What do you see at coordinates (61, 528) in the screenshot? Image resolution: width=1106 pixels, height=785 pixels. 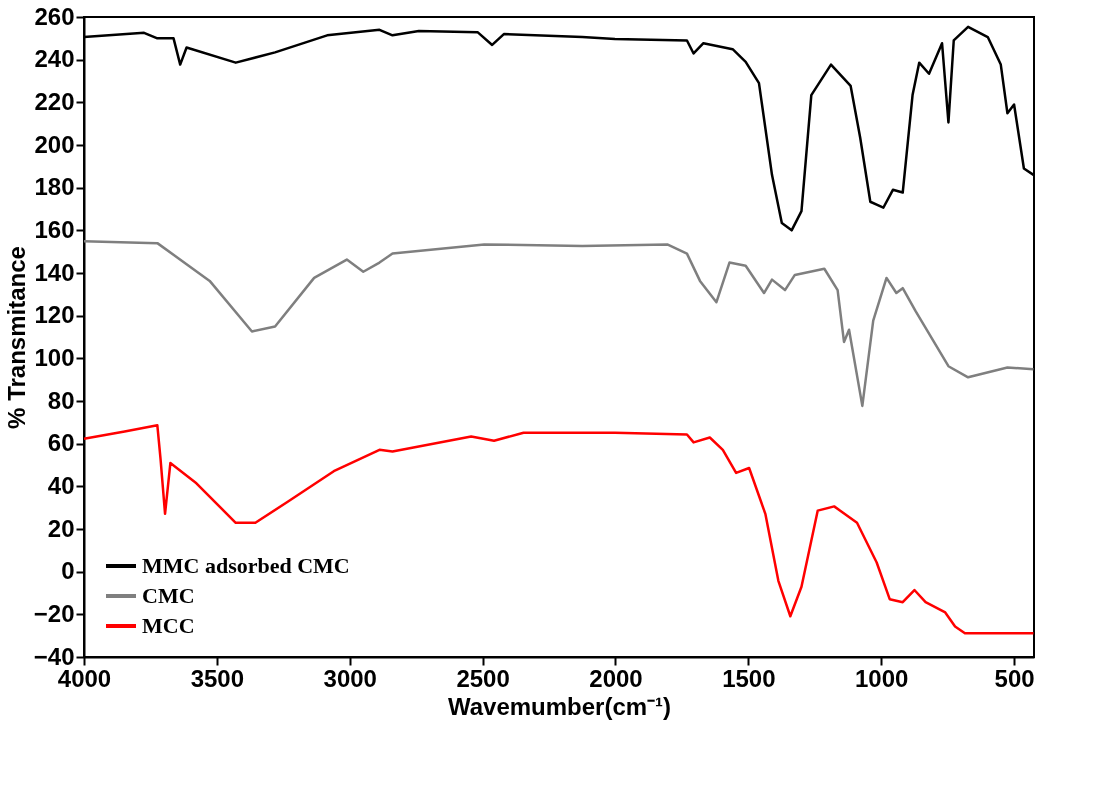 I see `y-tick-label: 20` at bounding box center [61, 528].